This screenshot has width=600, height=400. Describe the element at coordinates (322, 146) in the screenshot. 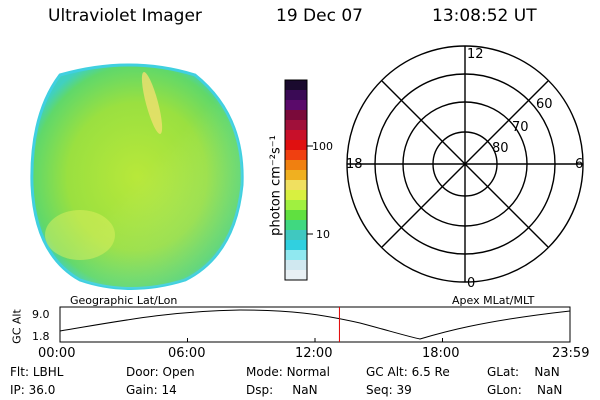

I see `colorbar-tick-label-100: 100` at that location.